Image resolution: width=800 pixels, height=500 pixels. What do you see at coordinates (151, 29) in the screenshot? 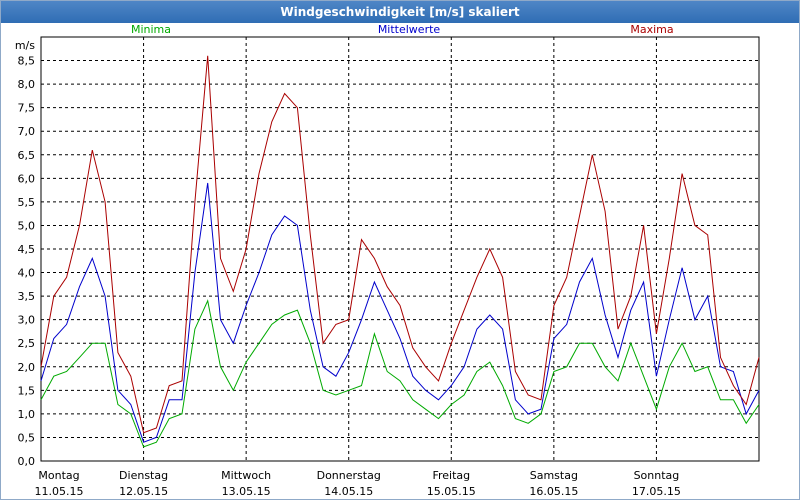
I see `legend-minima: Minima` at bounding box center [151, 29].